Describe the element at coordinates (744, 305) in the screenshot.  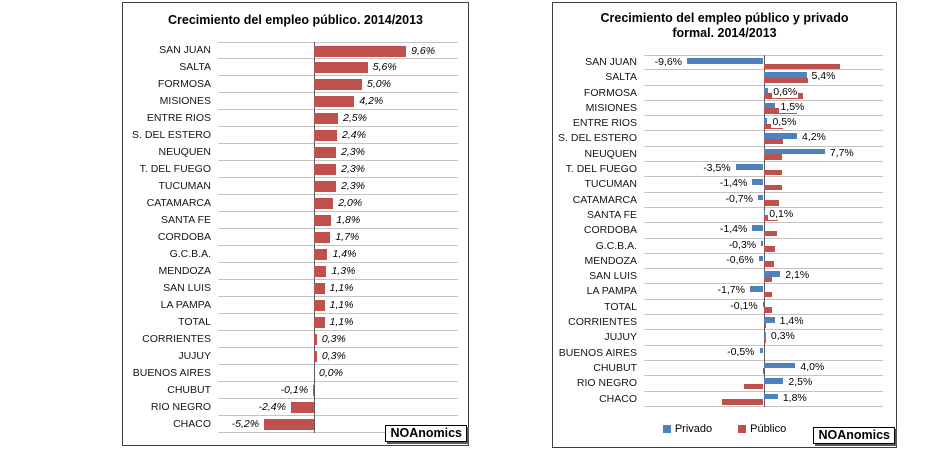
I see `value-label: -0,1%` at that location.